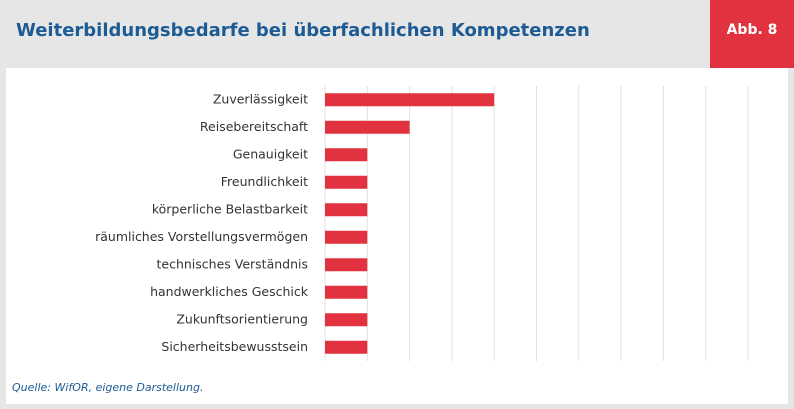  What do you see at coordinates (234, 346) in the screenshot?
I see `y-tick-label: Sicherheitsbewusstsein` at bounding box center [234, 346].